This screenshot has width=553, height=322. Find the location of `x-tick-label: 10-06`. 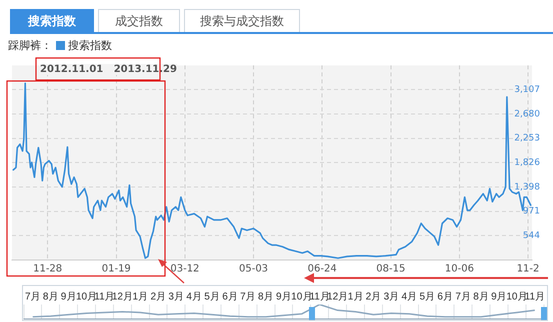

x-tick-label: 10-06 is located at coordinates (459, 269).